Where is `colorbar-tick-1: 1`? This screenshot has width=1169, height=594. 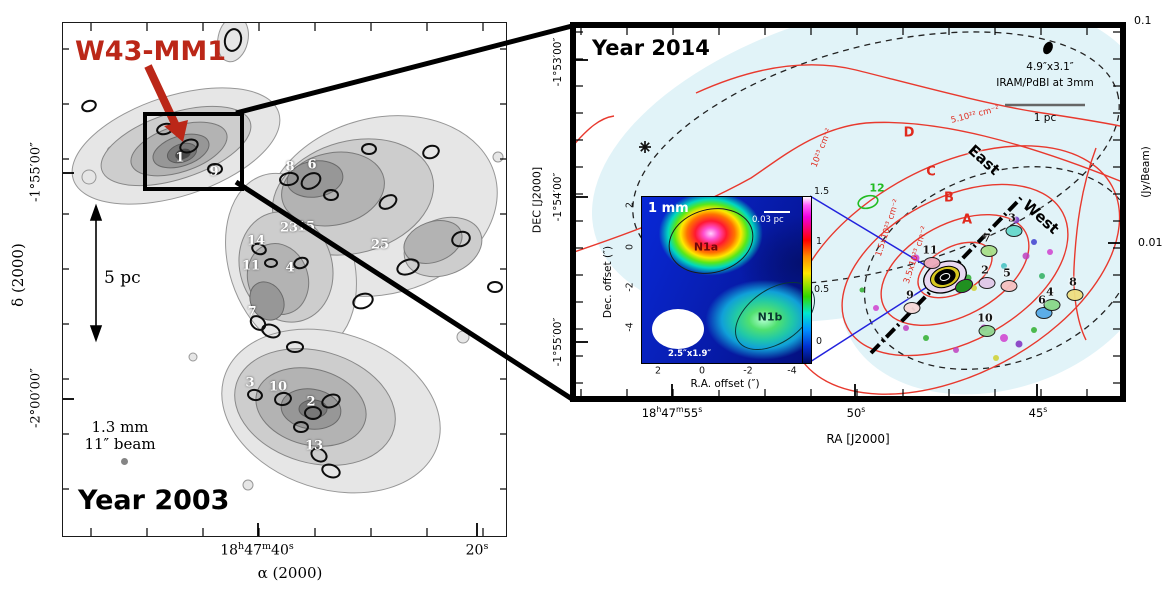 colorbar-tick-1: 1 is located at coordinates (819, 241).